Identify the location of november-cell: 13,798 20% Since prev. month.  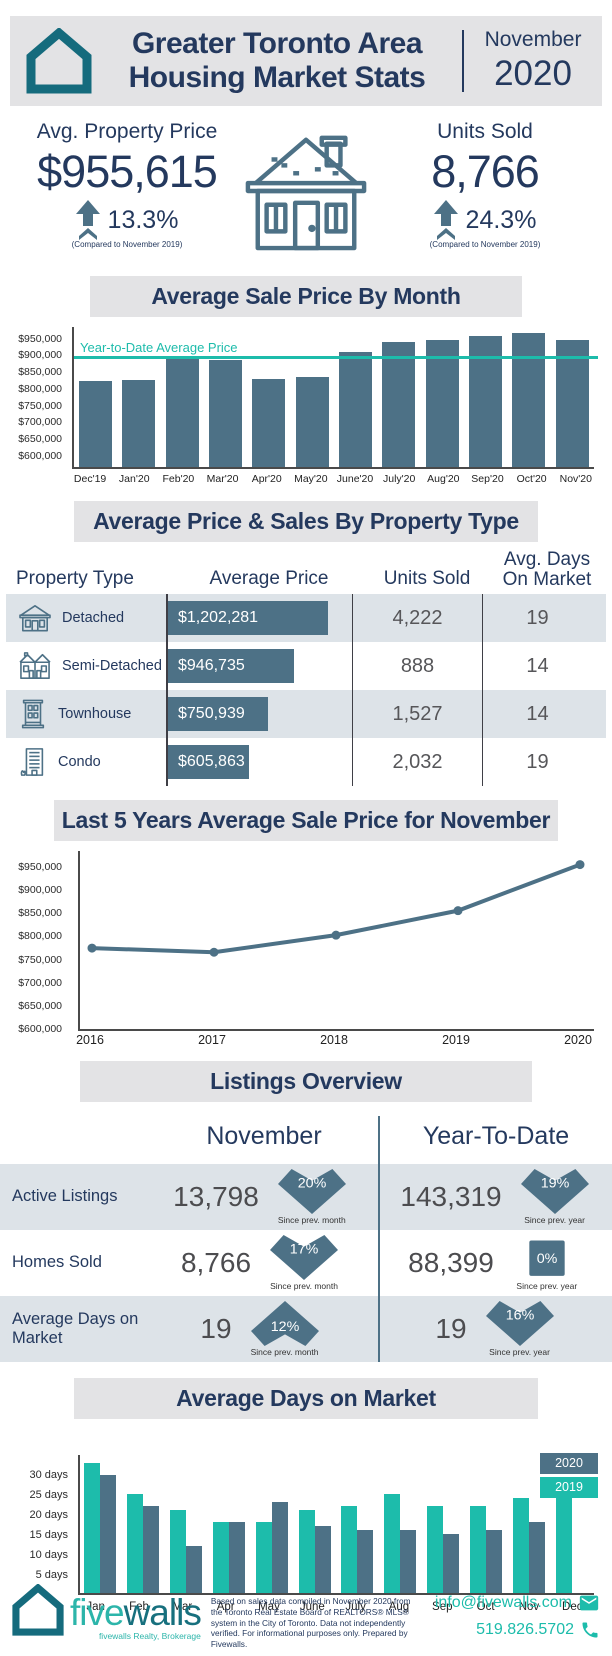
(264, 1196).